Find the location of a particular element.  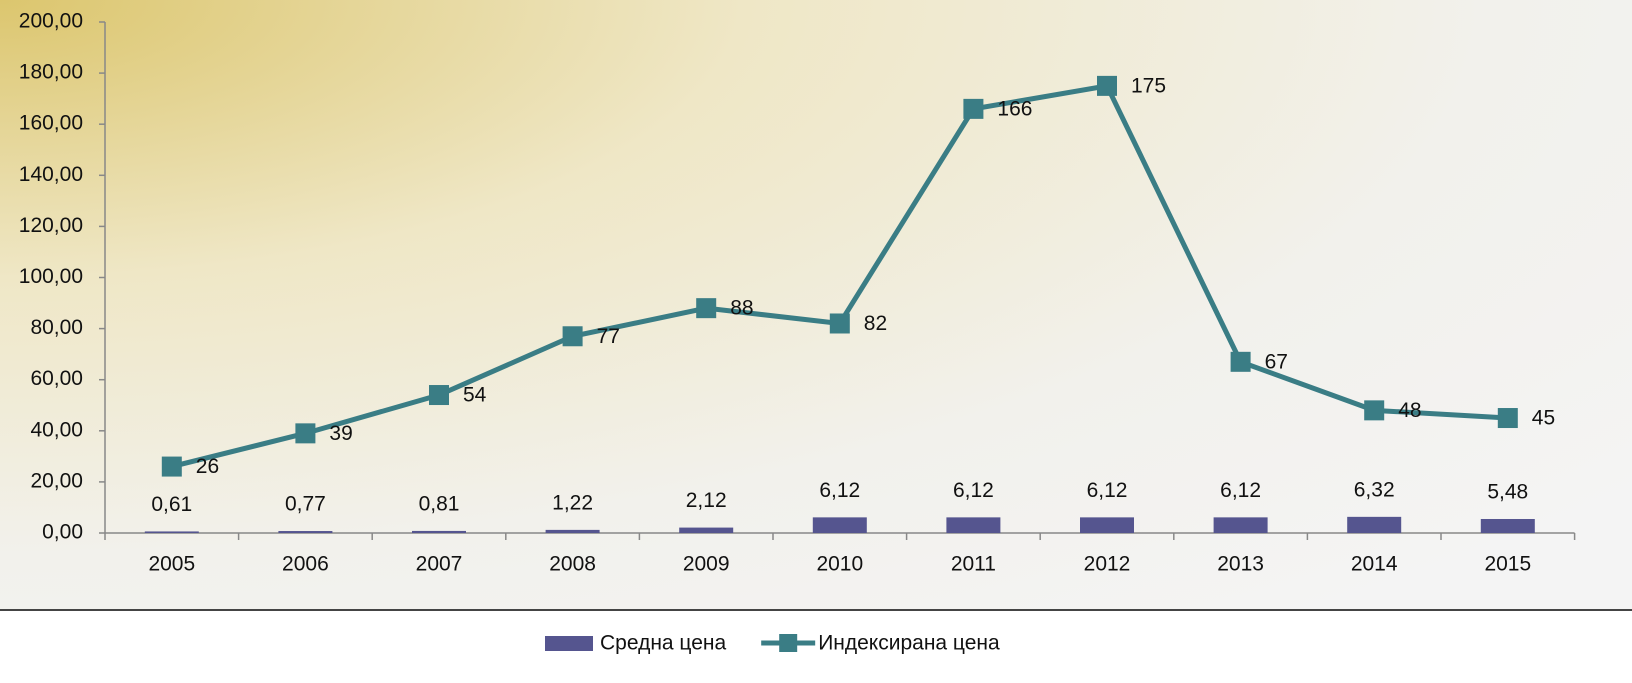

bar-label: 1,22 is located at coordinates (572, 502).